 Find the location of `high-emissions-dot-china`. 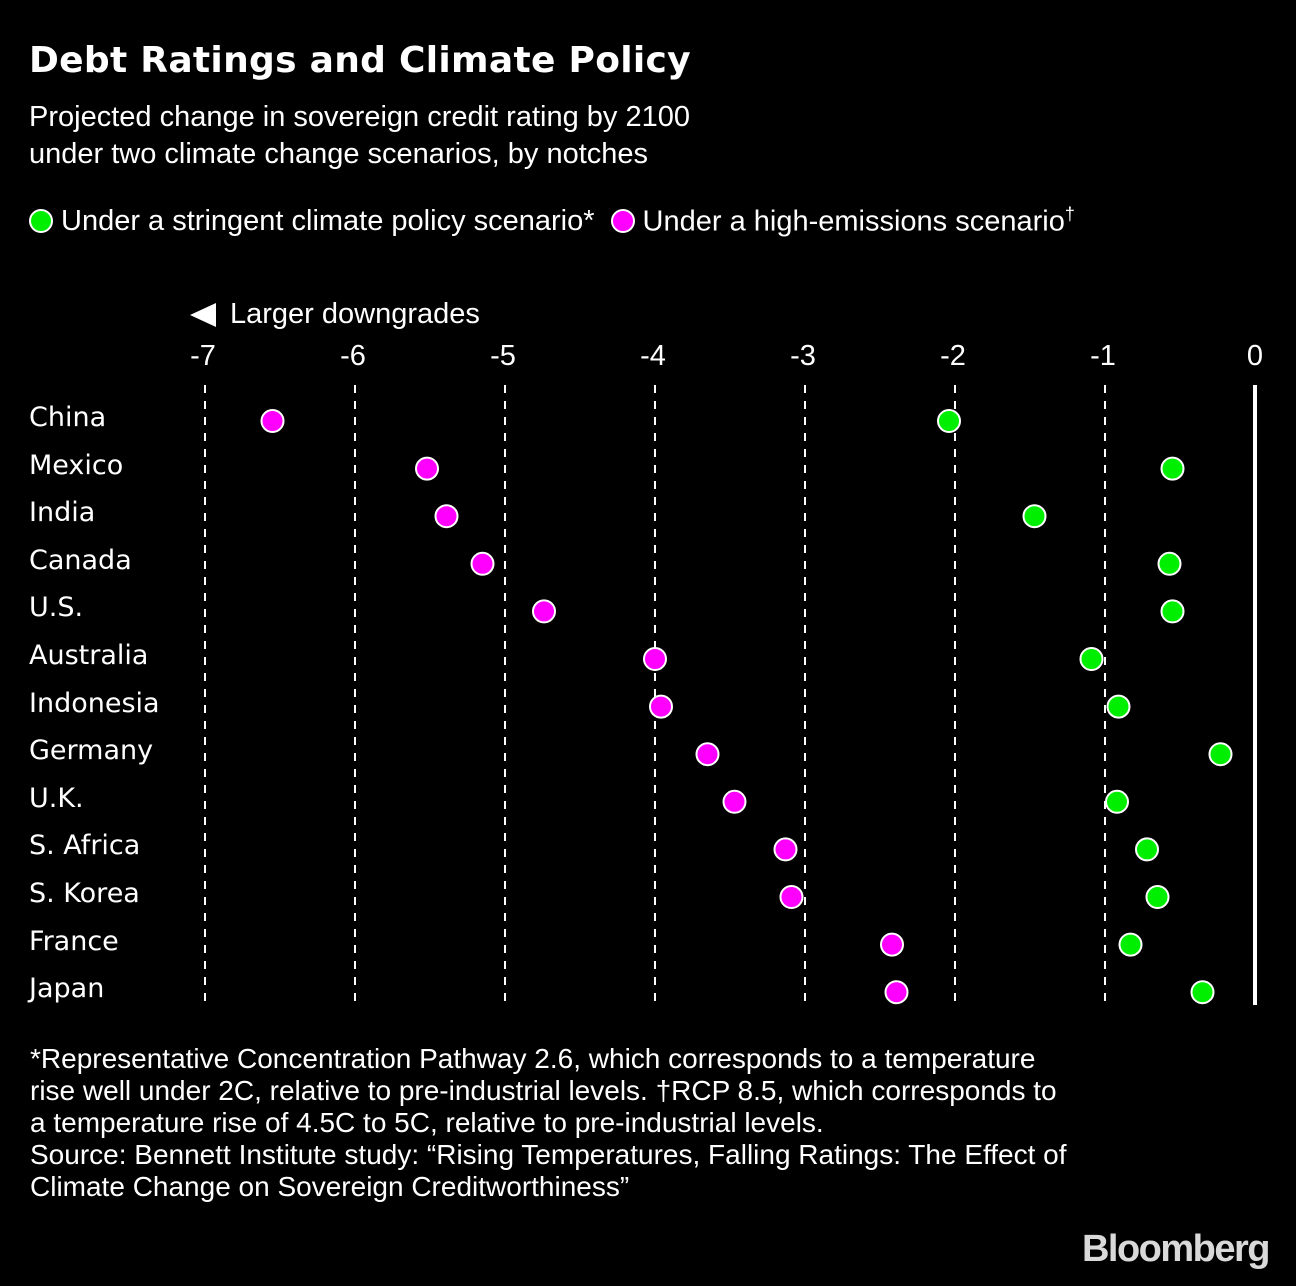

high-emissions-dot-china is located at coordinates (272, 421).